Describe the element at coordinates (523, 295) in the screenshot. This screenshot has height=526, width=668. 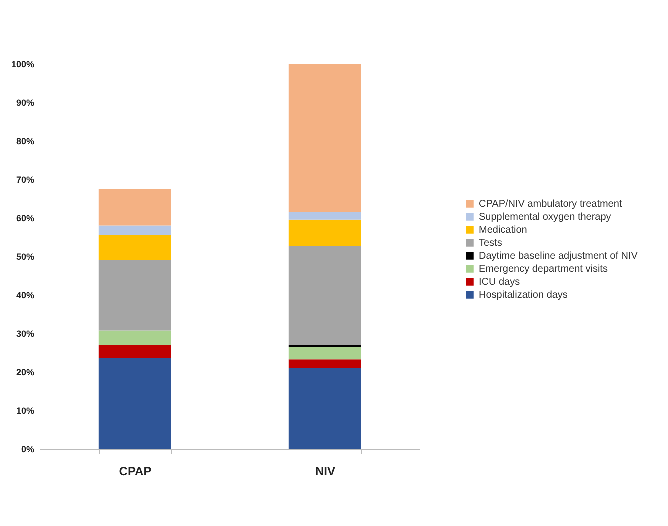
I see `legend-label: Hospitalization days` at that location.